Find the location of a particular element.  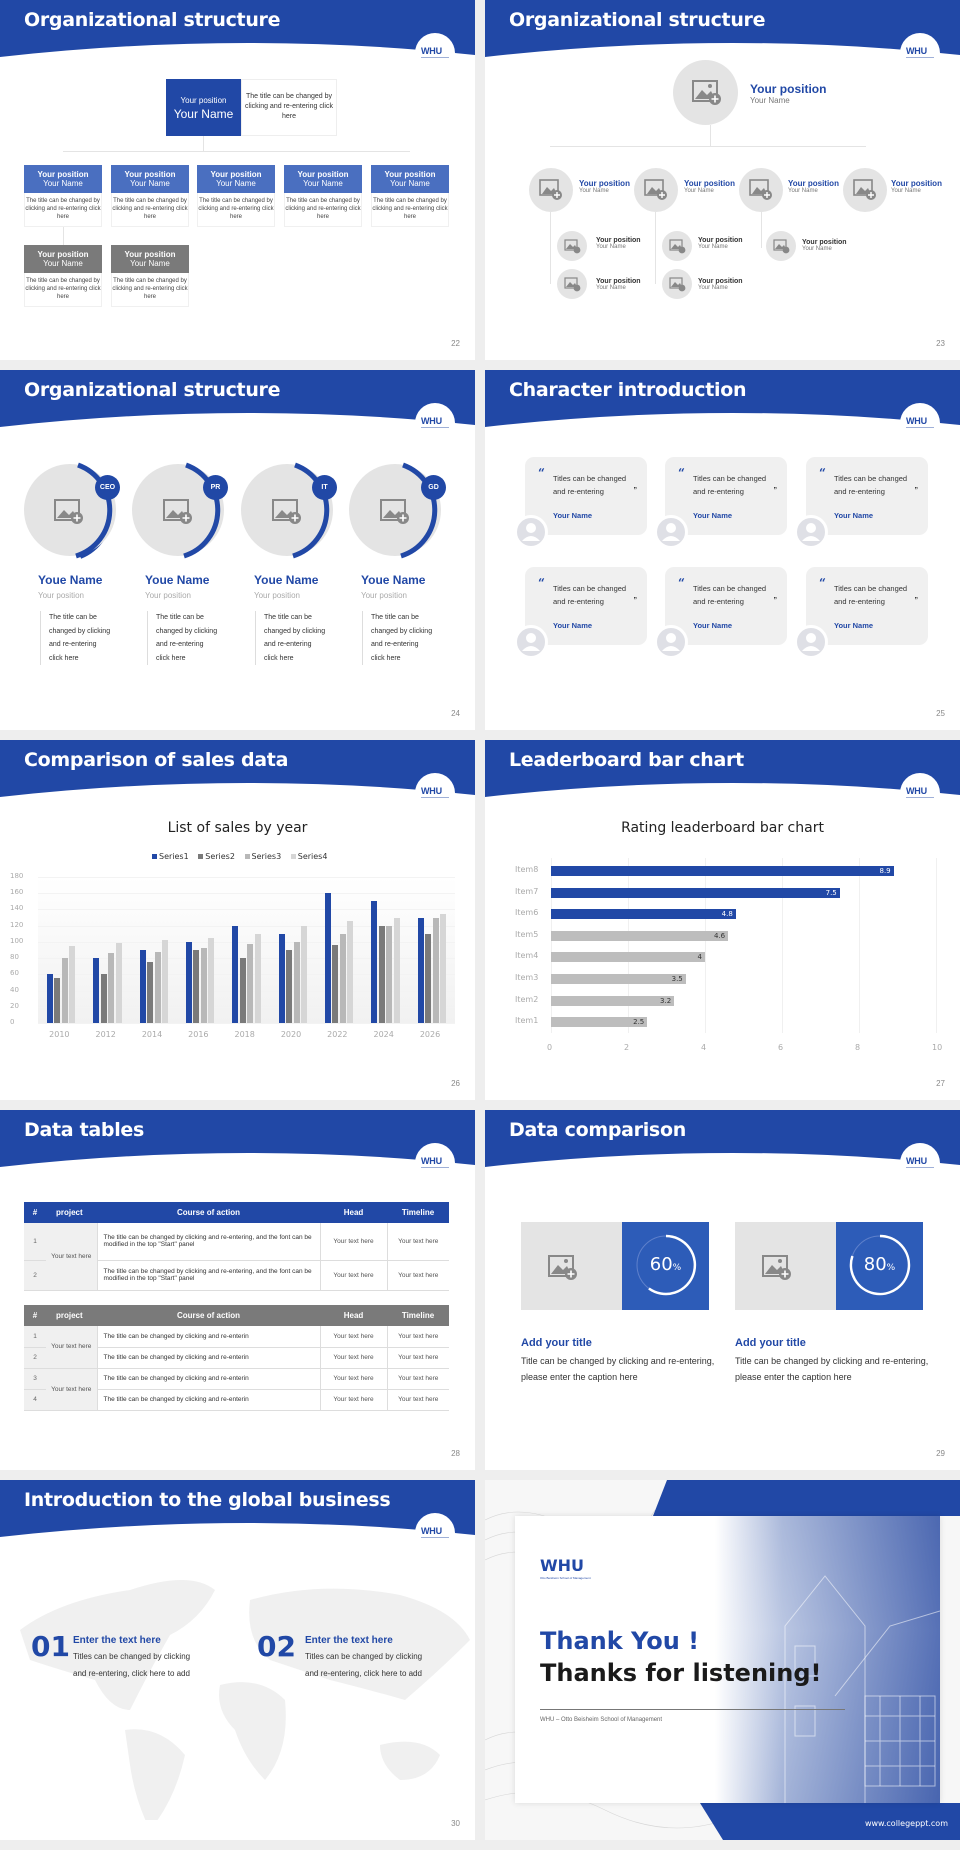

slide-header: Comparison of sales data is located at coordinates (237, 770).